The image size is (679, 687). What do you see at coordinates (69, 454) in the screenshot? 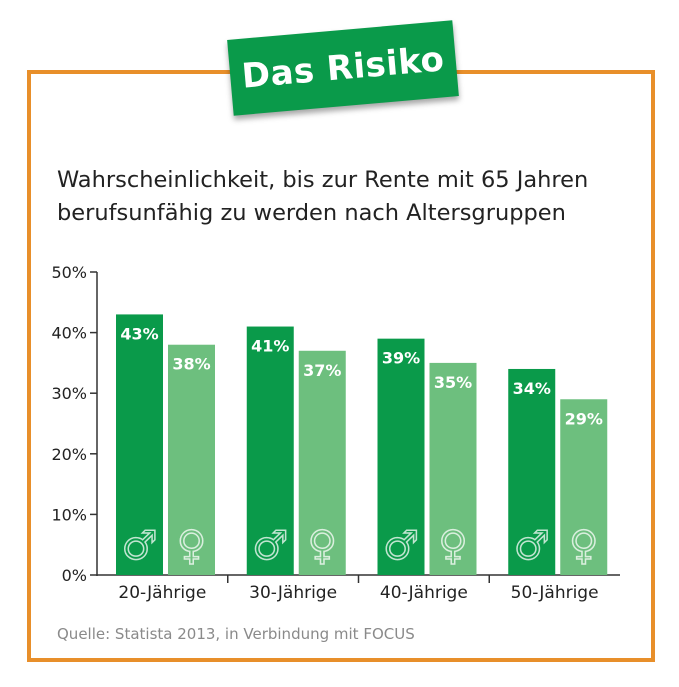
I see `y-tick-label: 20%` at bounding box center [69, 454].